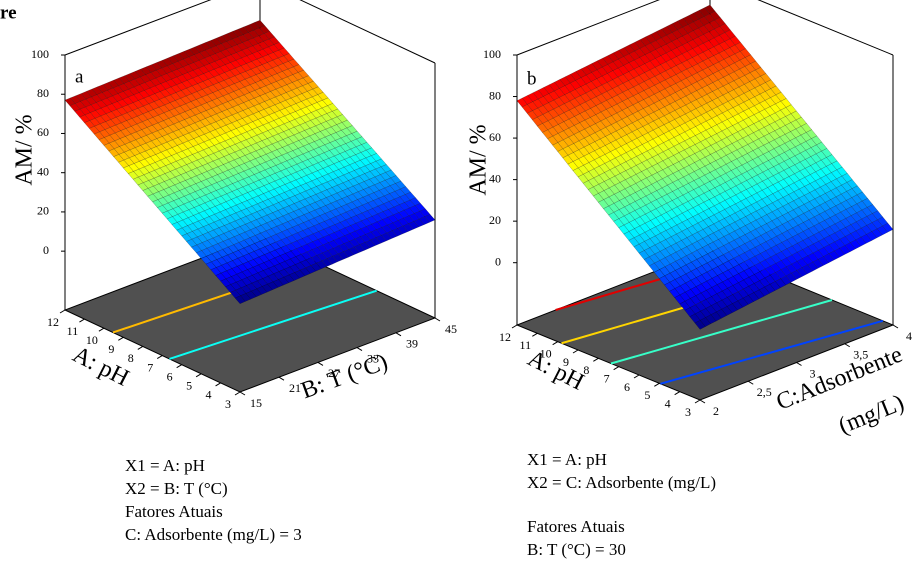  Describe the element at coordinates (716, 411) in the screenshot. I see `y-tick-label: 2` at that location.